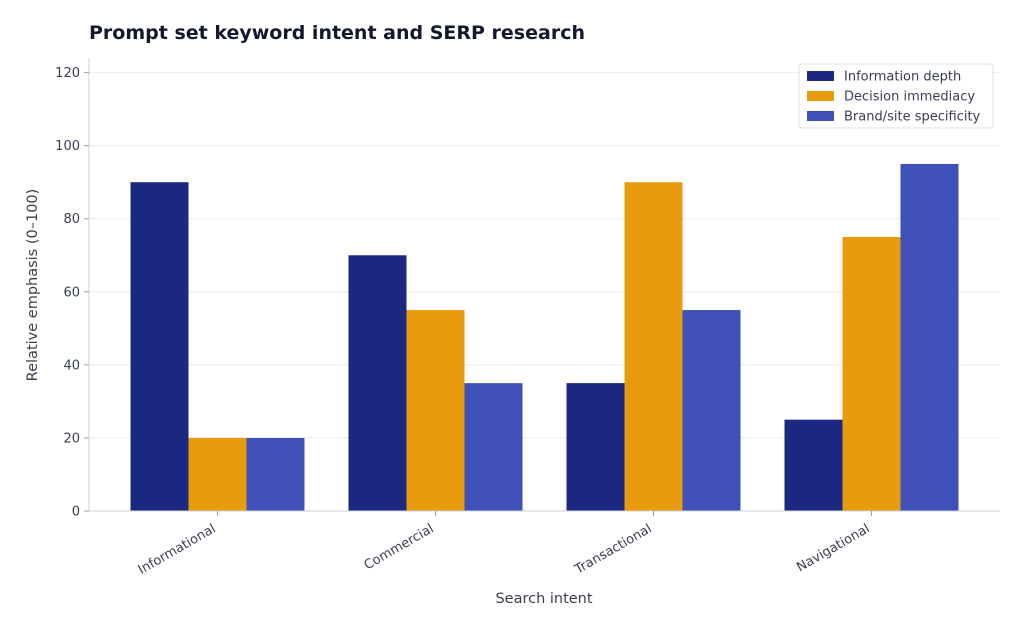  I want to click on y-axis-ticks: 0 20 40 60 80 100 120, so click(72, 293).